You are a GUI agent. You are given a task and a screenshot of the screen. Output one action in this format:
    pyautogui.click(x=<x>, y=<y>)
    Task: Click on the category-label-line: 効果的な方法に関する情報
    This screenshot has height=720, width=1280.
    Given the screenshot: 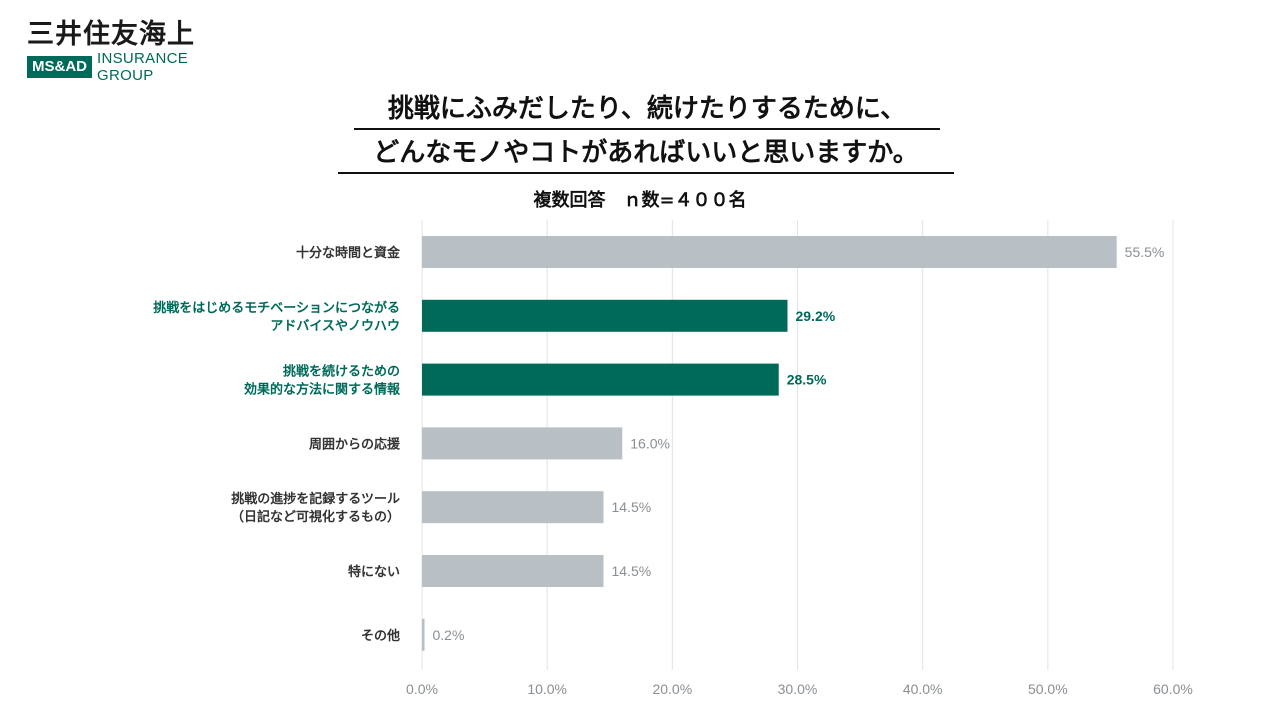 What is the action you would take?
    pyautogui.click(x=322, y=390)
    